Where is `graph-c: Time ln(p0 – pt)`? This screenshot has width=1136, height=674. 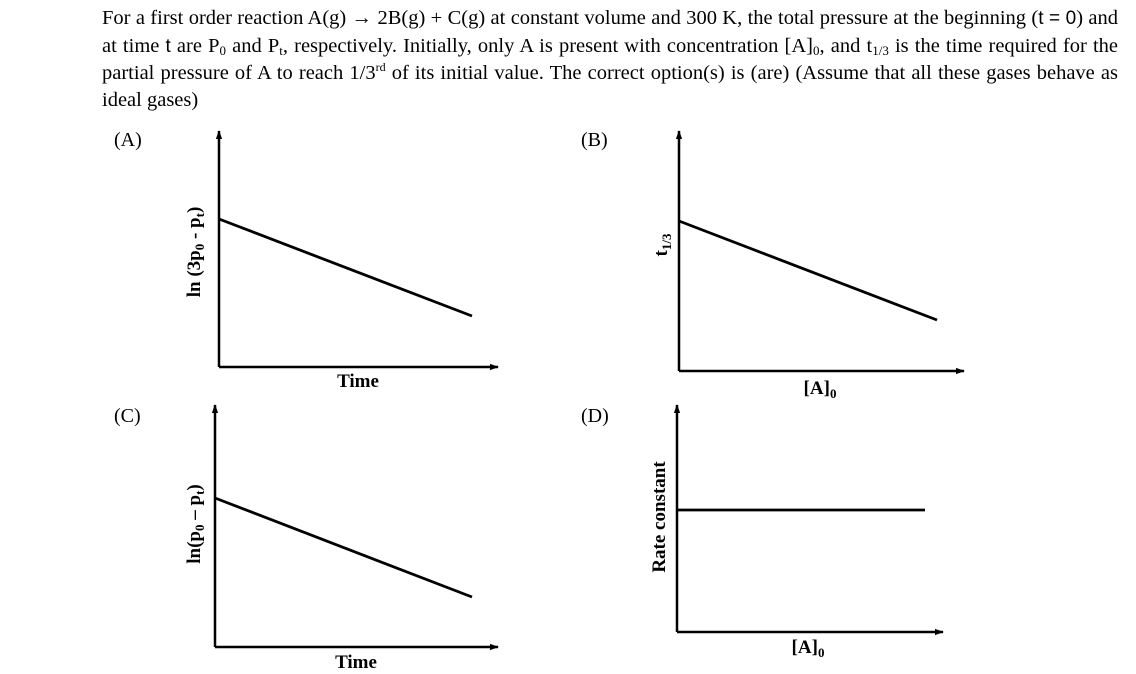 graph-c: Time ln(p0 – pt) is located at coordinates (341, 538).